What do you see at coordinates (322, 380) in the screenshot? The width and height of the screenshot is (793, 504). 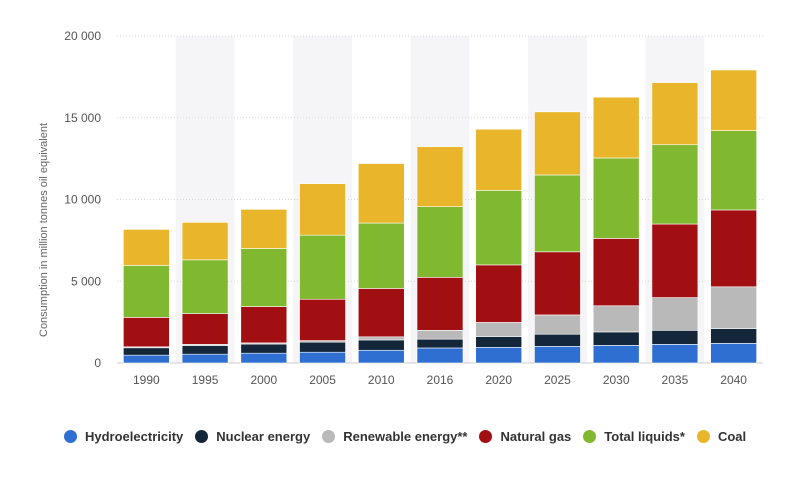 I see `x-tick-label: 2005` at bounding box center [322, 380].